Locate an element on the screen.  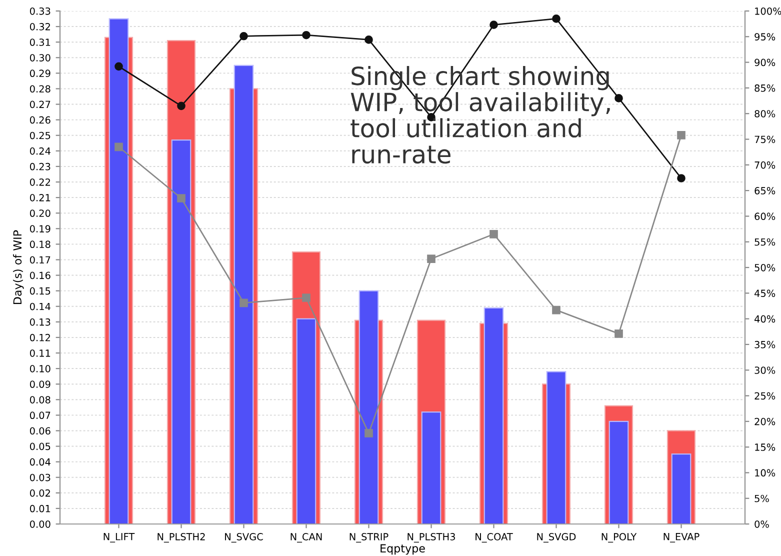
x-tick-label: N_COAT is located at coordinates (494, 538).